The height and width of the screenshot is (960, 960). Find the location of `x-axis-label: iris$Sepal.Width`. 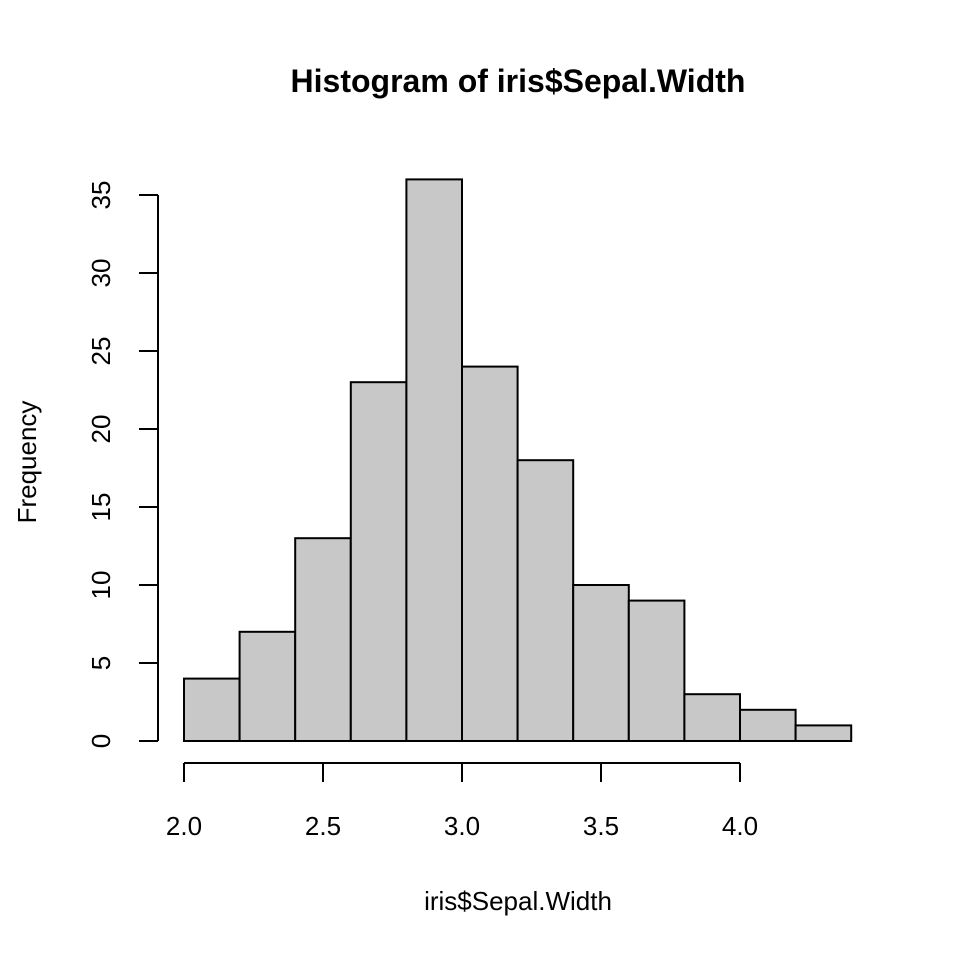

x-axis-label: iris$Sepal.Width is located at coordinates (518, 901).